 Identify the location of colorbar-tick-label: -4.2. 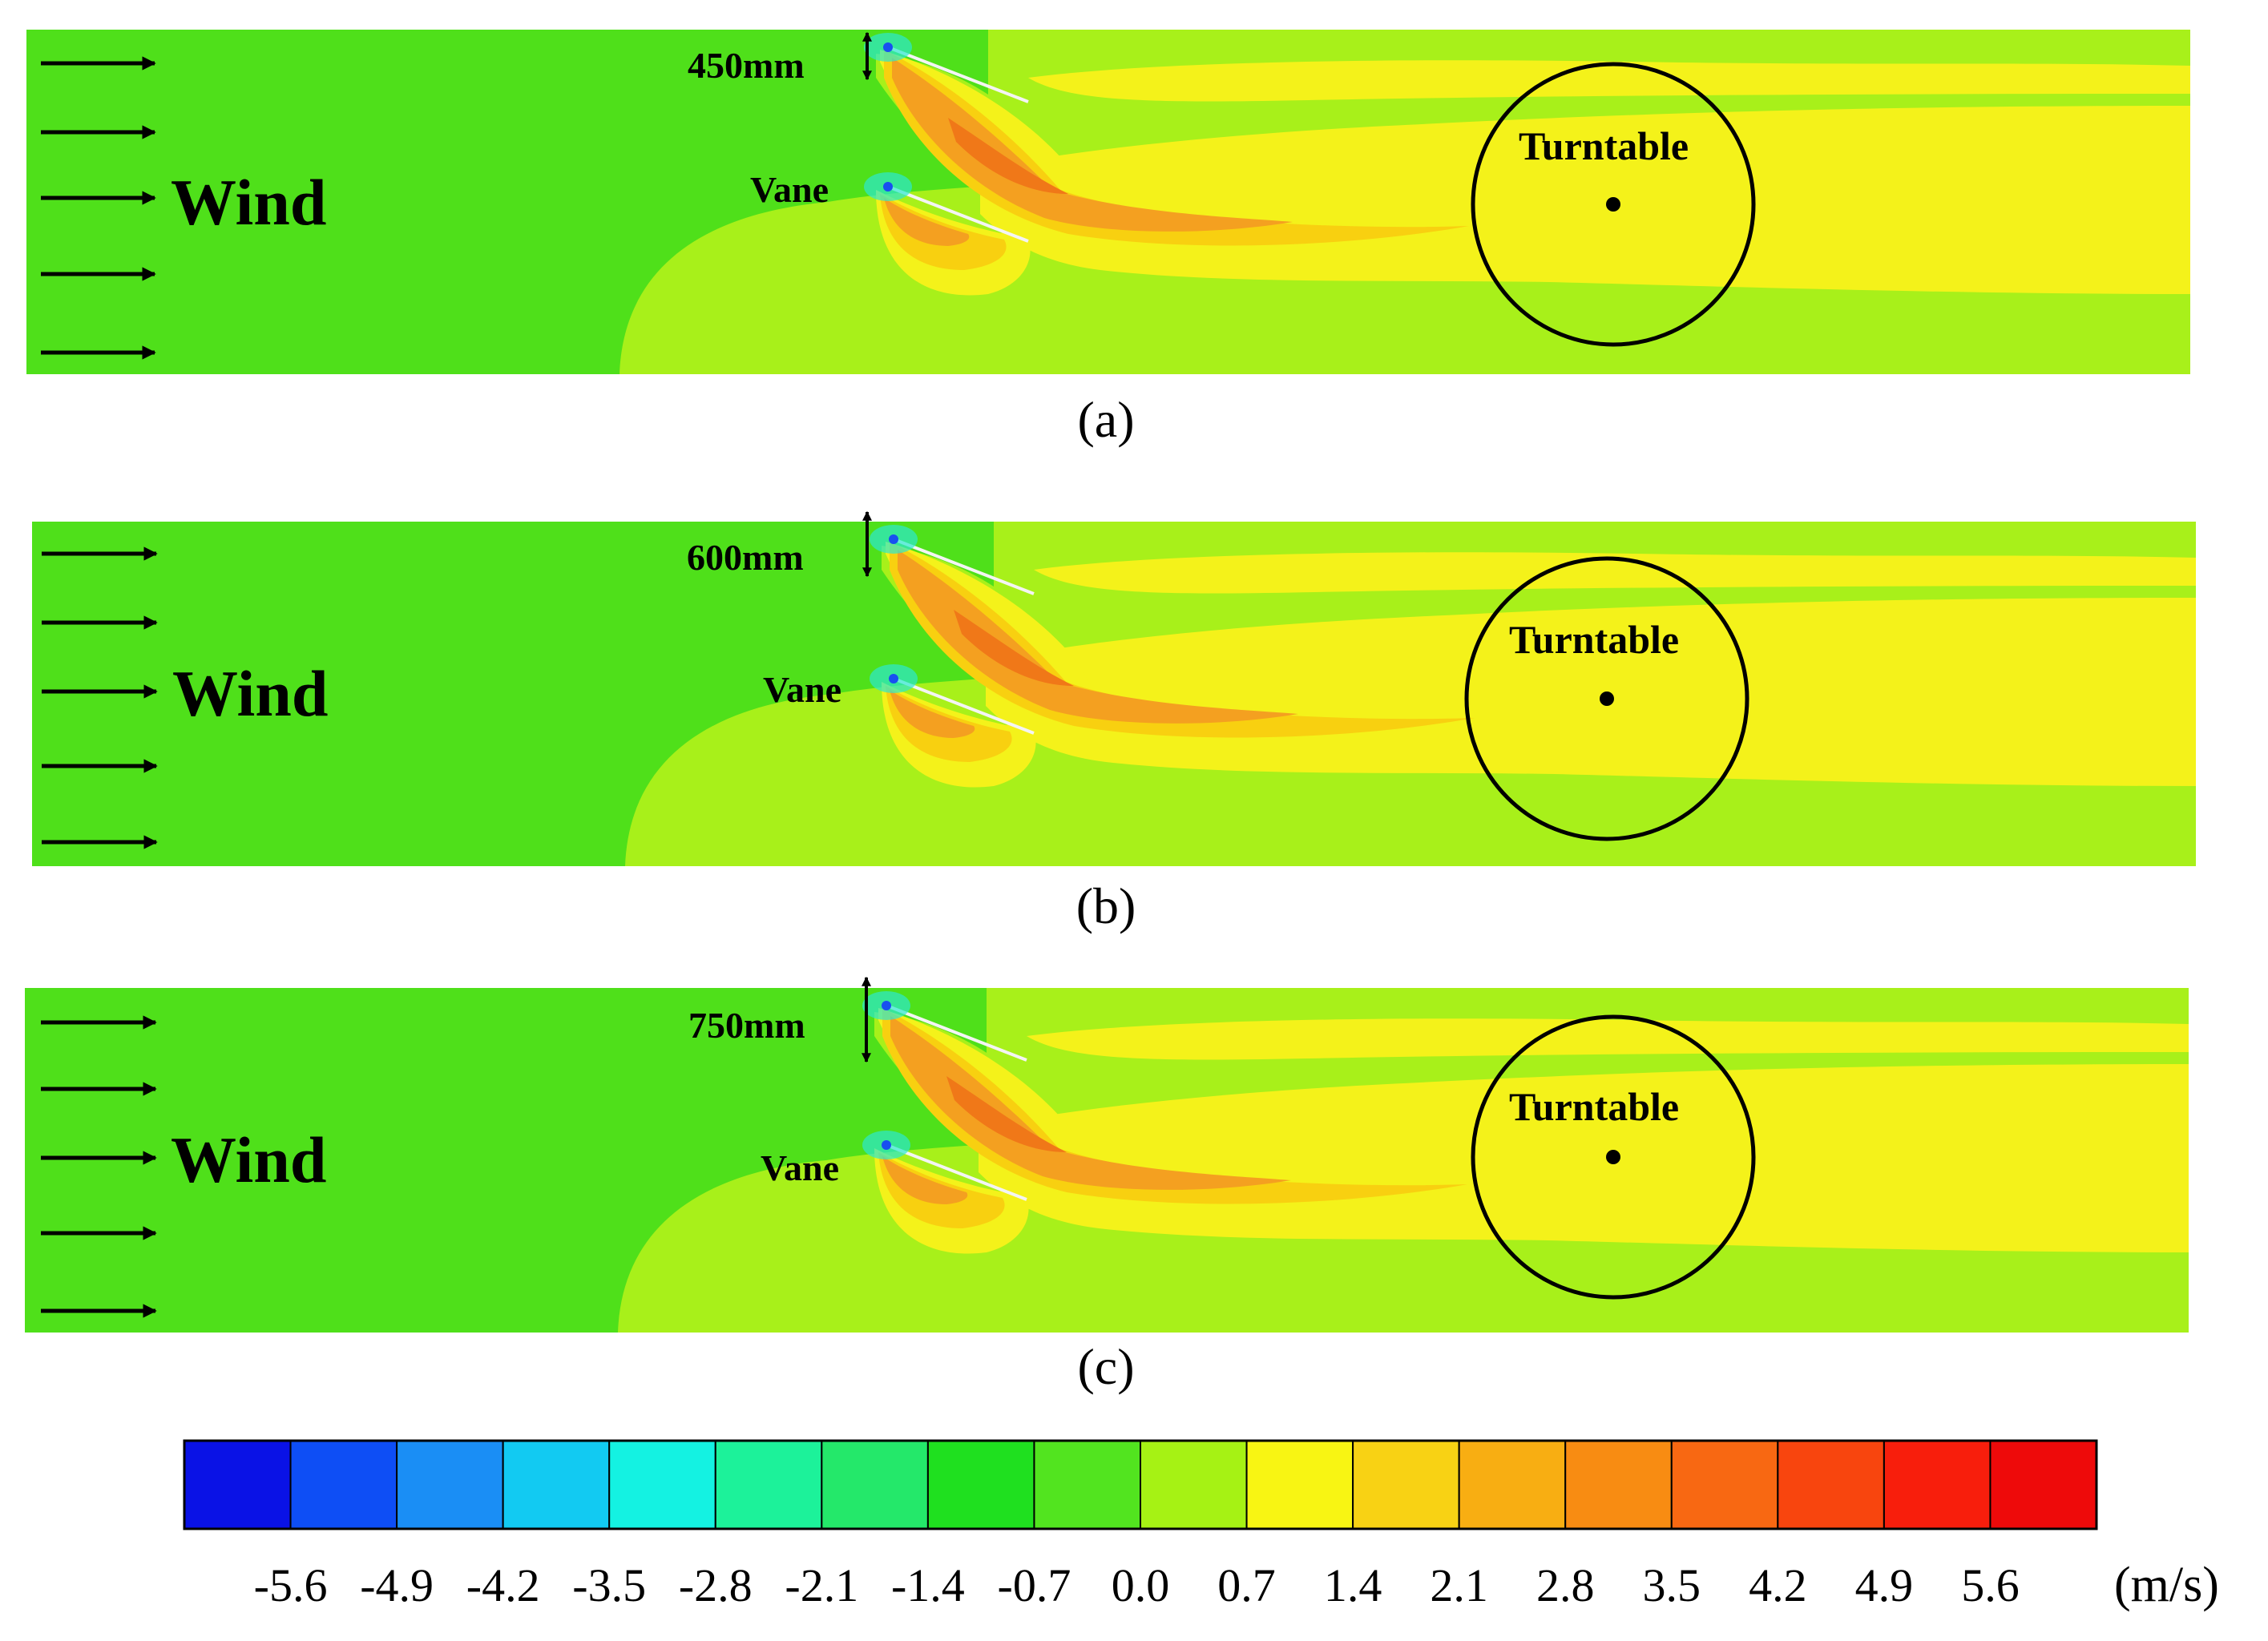
(503, 1585).